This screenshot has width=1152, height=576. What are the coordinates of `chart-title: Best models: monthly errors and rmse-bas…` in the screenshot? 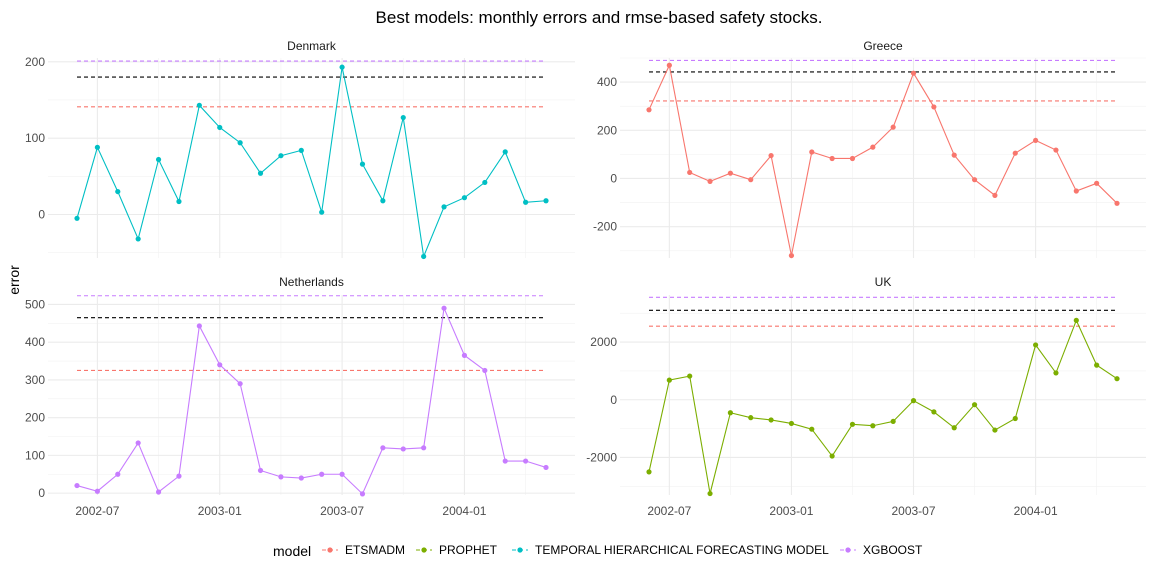 It's located at (599, 17).